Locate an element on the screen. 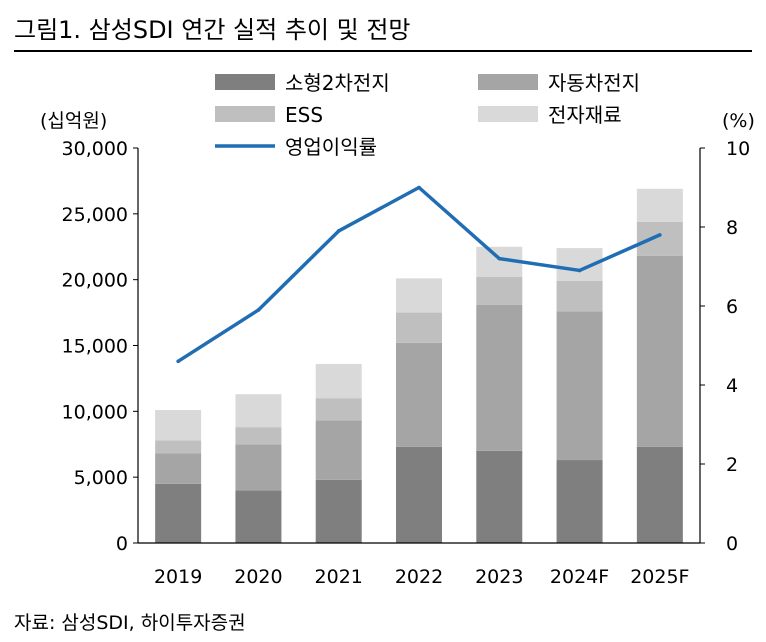 The width and height of the screenshot is (766, 642). x-tick-label: 2024F is located at coordinates (579, 577).